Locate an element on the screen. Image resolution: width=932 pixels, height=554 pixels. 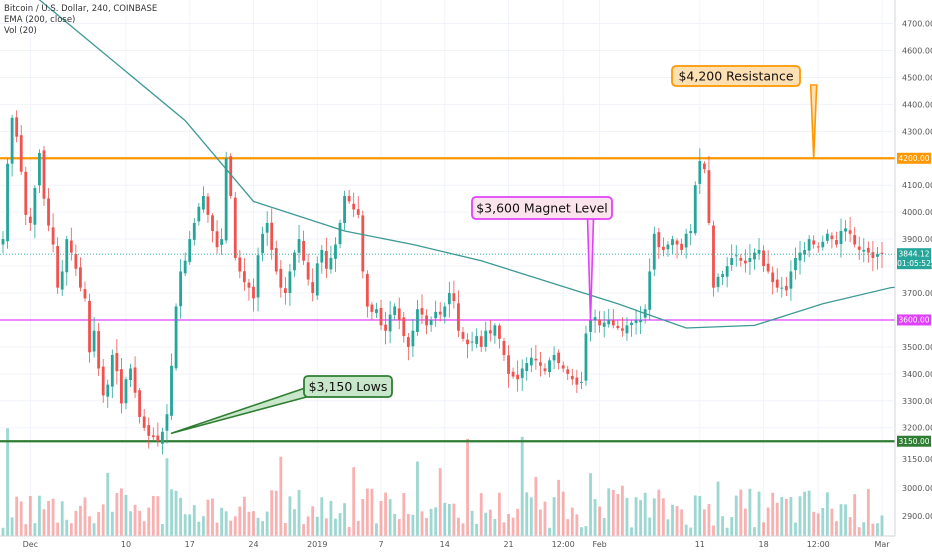
level-price-tags: 4200.00 3600.00 3150.00 is located at coordinates (914, 299).